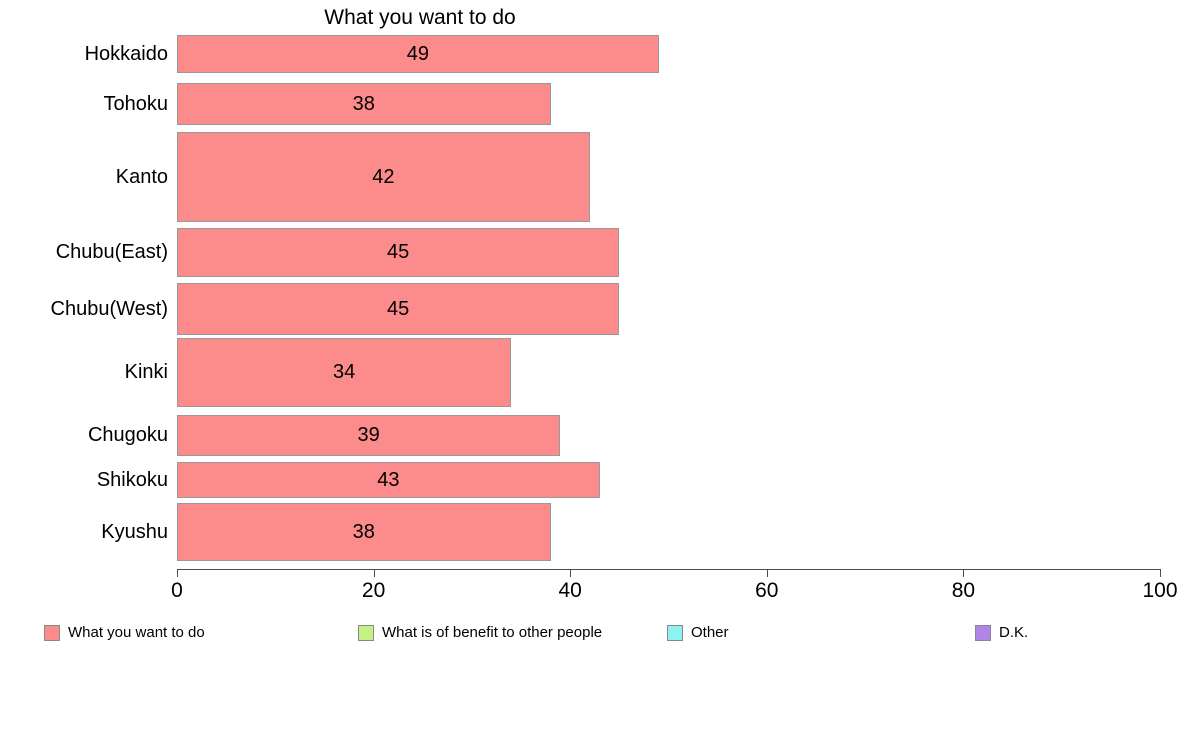 The image size is (1188, 736). I want to click on bar-tohoku: 38, so click(364, 104).